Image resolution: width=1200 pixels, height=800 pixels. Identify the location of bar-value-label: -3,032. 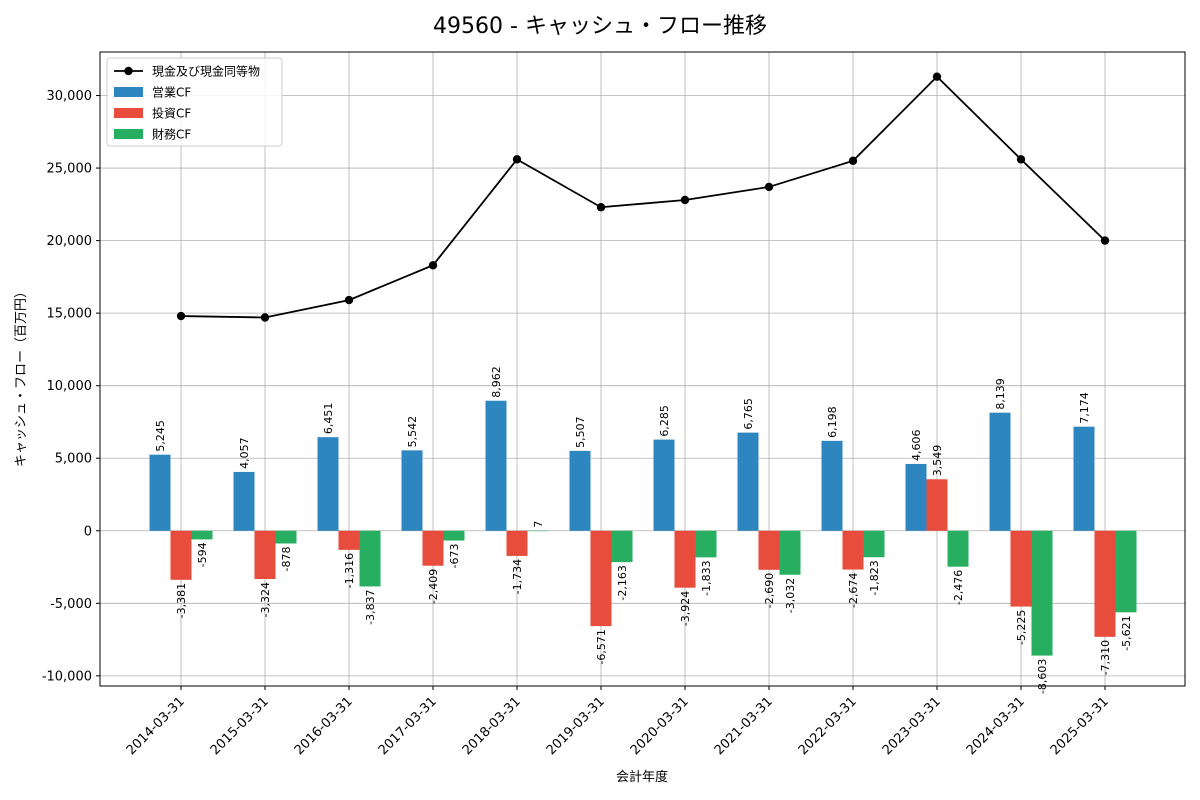
(790, 595).